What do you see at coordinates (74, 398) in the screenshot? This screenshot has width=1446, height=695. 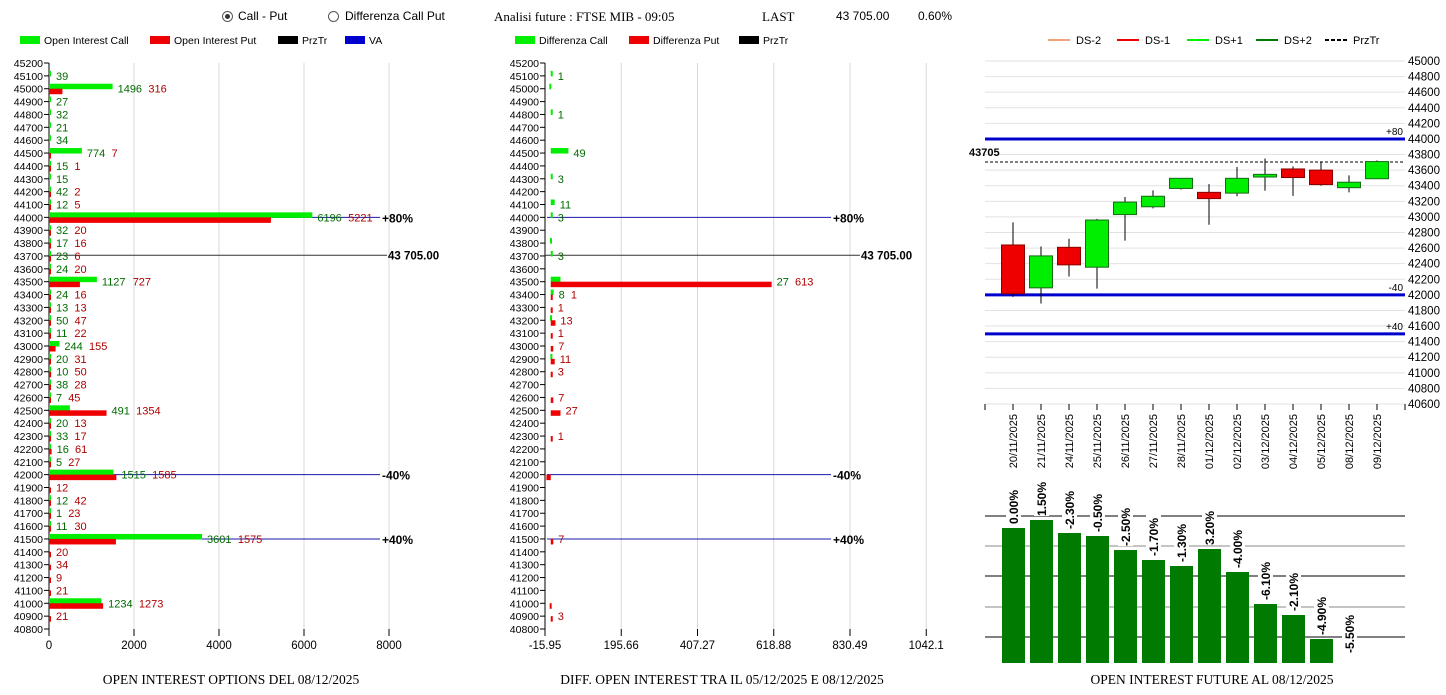 I see `put-value-label: 45` at bounding box center [74, 398].